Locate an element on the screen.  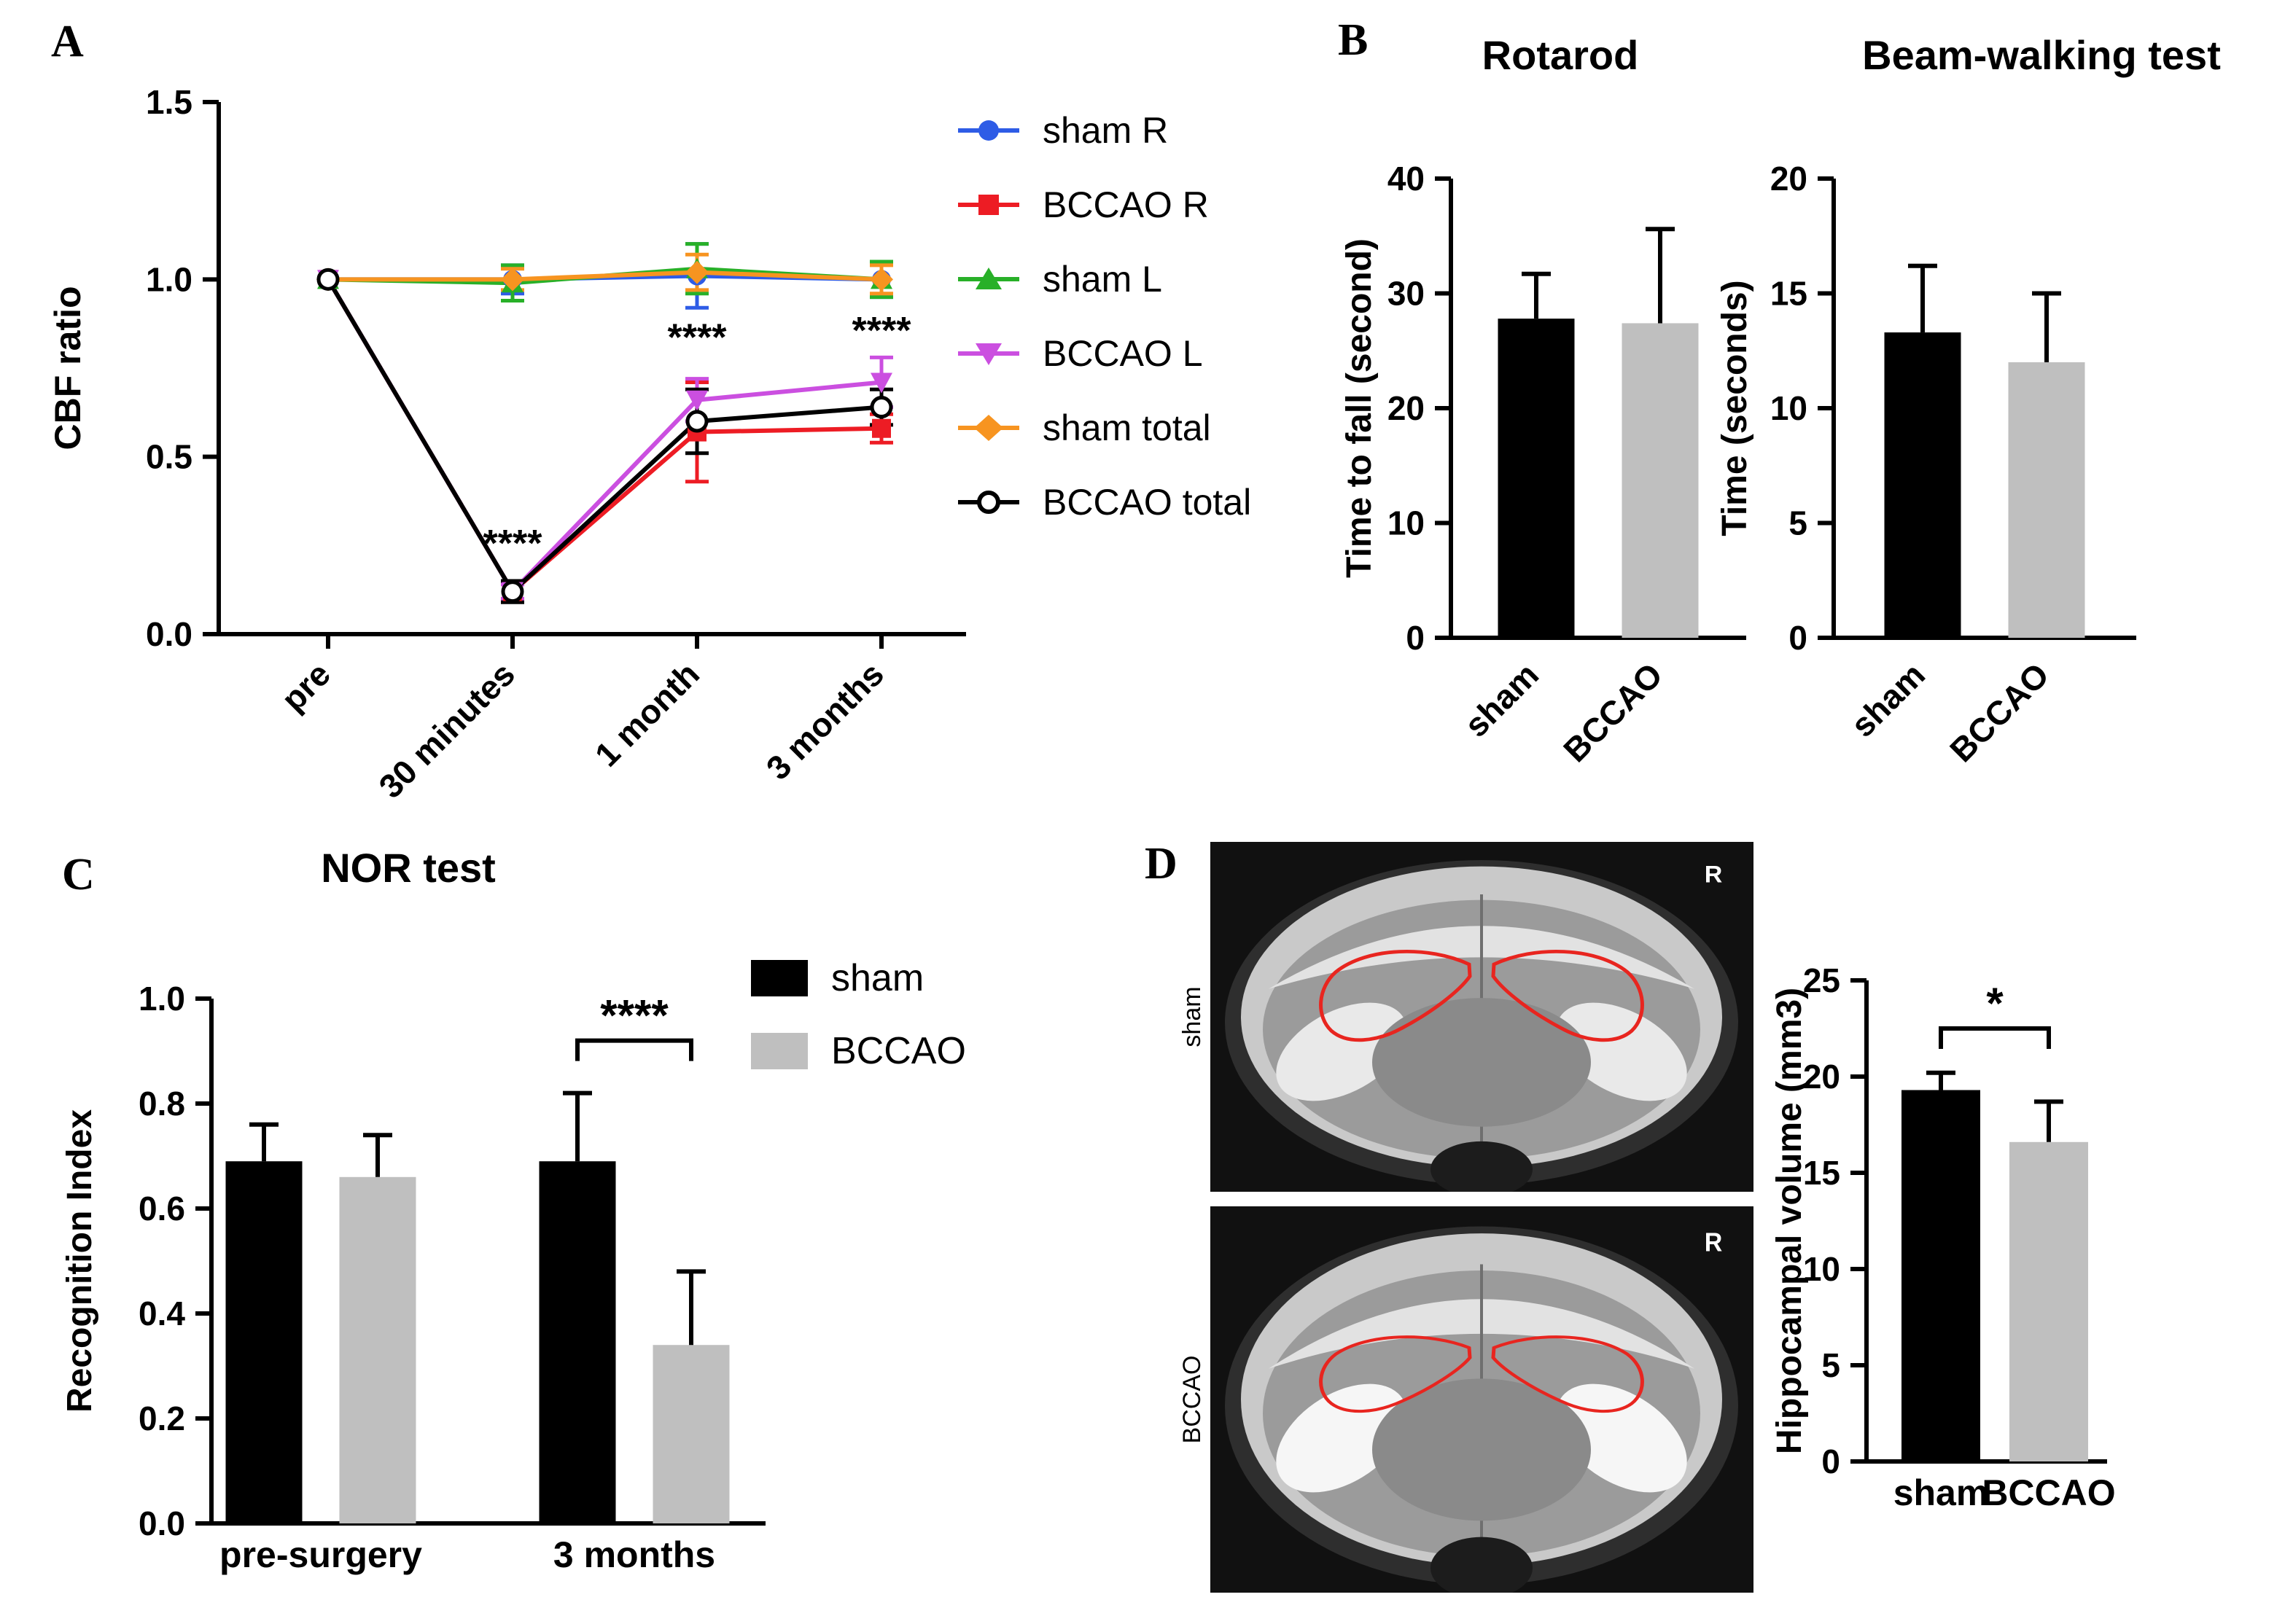
nor-legend: sham BCCAO is located at coordinates (858, 1014).